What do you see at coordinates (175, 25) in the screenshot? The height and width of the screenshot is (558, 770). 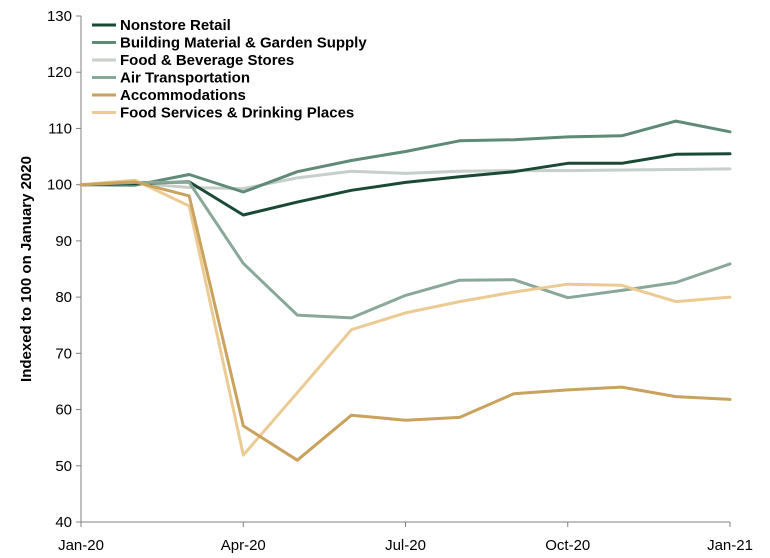 I see `legend-label: Nonstore Retail` at bounding box center [175, 25].